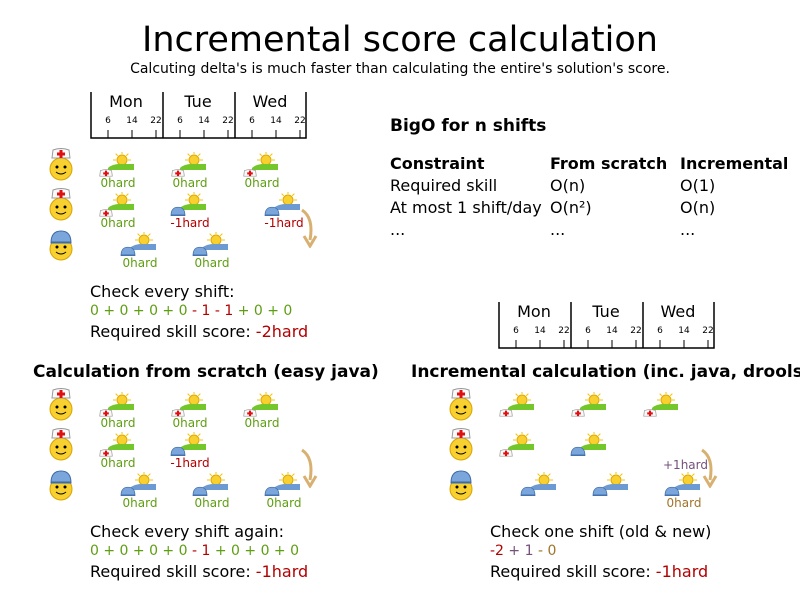 This screenshot has height=600, width=800. What do you see at coordinates (497, 551) in the screenshot?
I see `sum-term: -2` at bounding box center [497, 551].